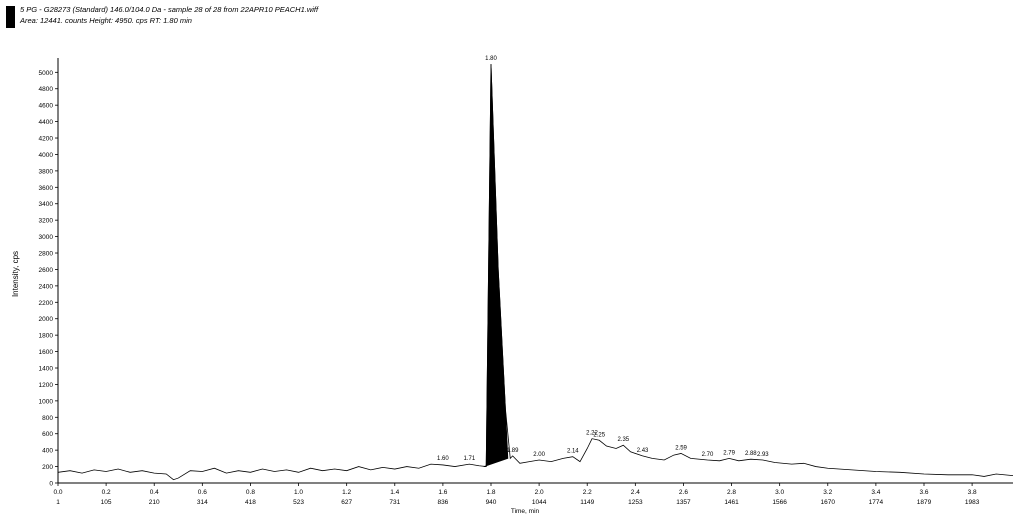 This screenshot has height=515, width=1015. I want to click on y-tick-label: 1000, so click(46, 401).